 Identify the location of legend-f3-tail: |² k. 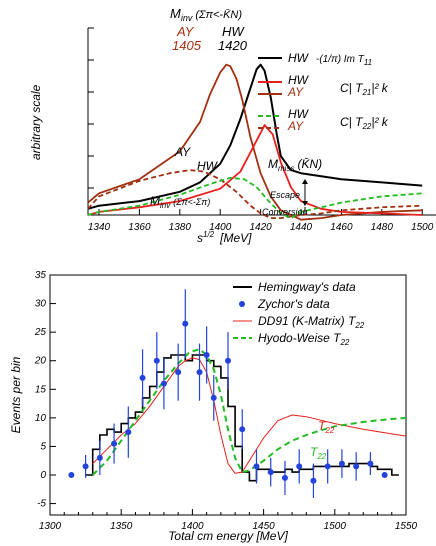
(379, 122).